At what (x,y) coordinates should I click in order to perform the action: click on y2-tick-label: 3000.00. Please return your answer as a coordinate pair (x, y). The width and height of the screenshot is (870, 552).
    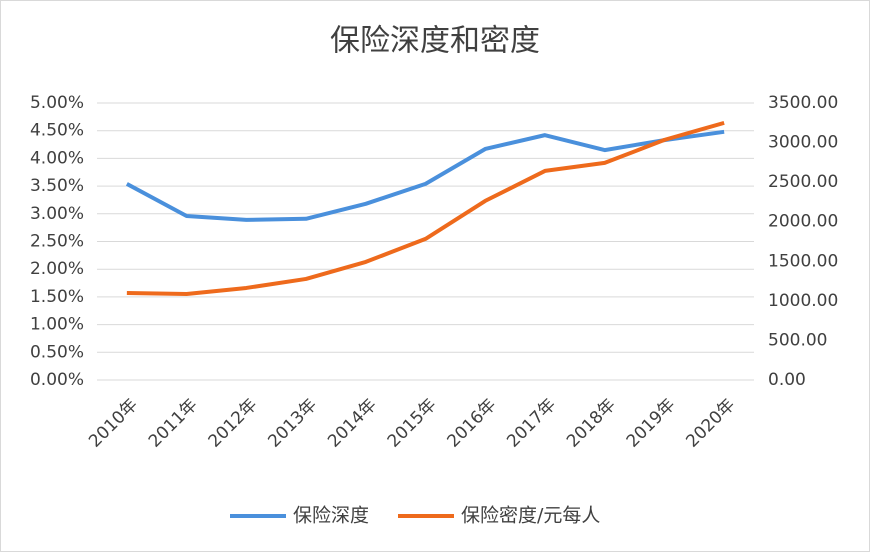
    Looking at the image, I should click on (803, 143).